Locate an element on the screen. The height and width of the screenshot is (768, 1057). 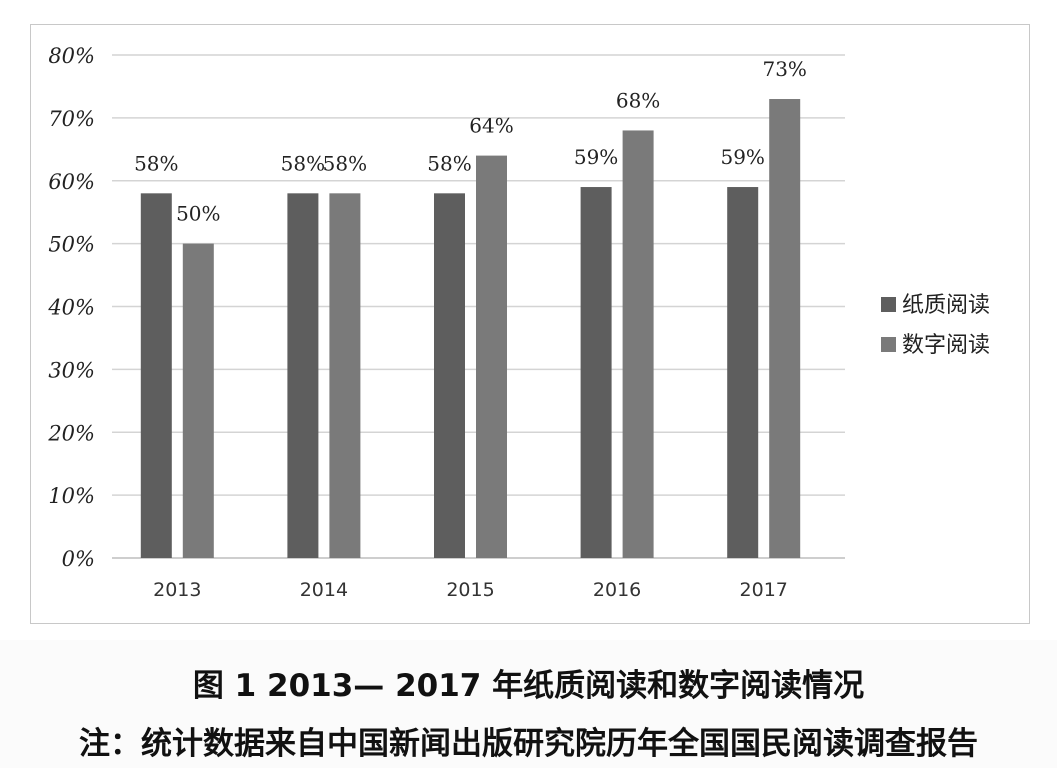
data-label: 73% is located at coordinates (784, 69).